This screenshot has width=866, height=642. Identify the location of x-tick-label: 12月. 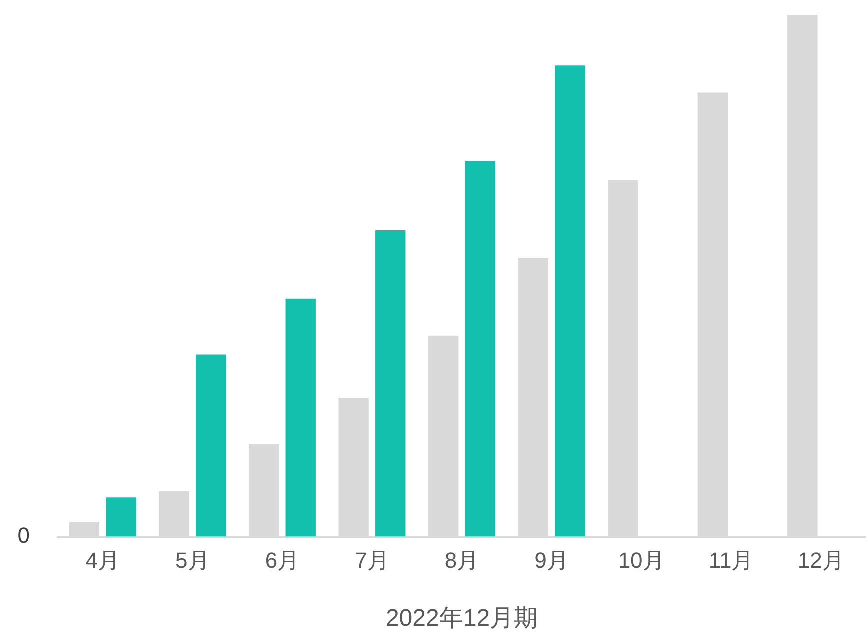
(821, 561).